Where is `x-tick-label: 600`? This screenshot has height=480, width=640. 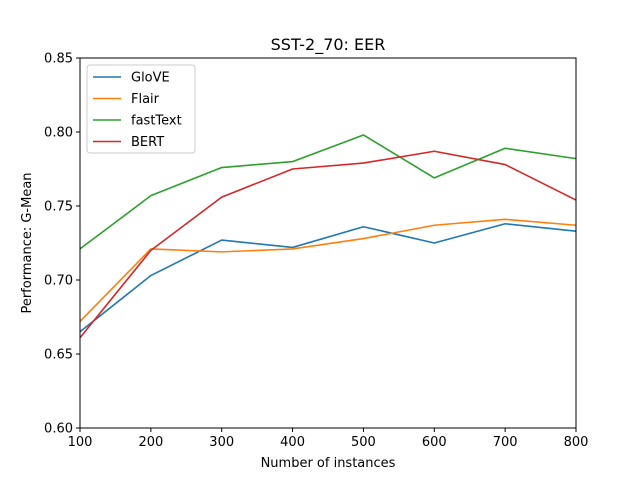 x-tick-label: 600 is located at coordinates (434, 442).